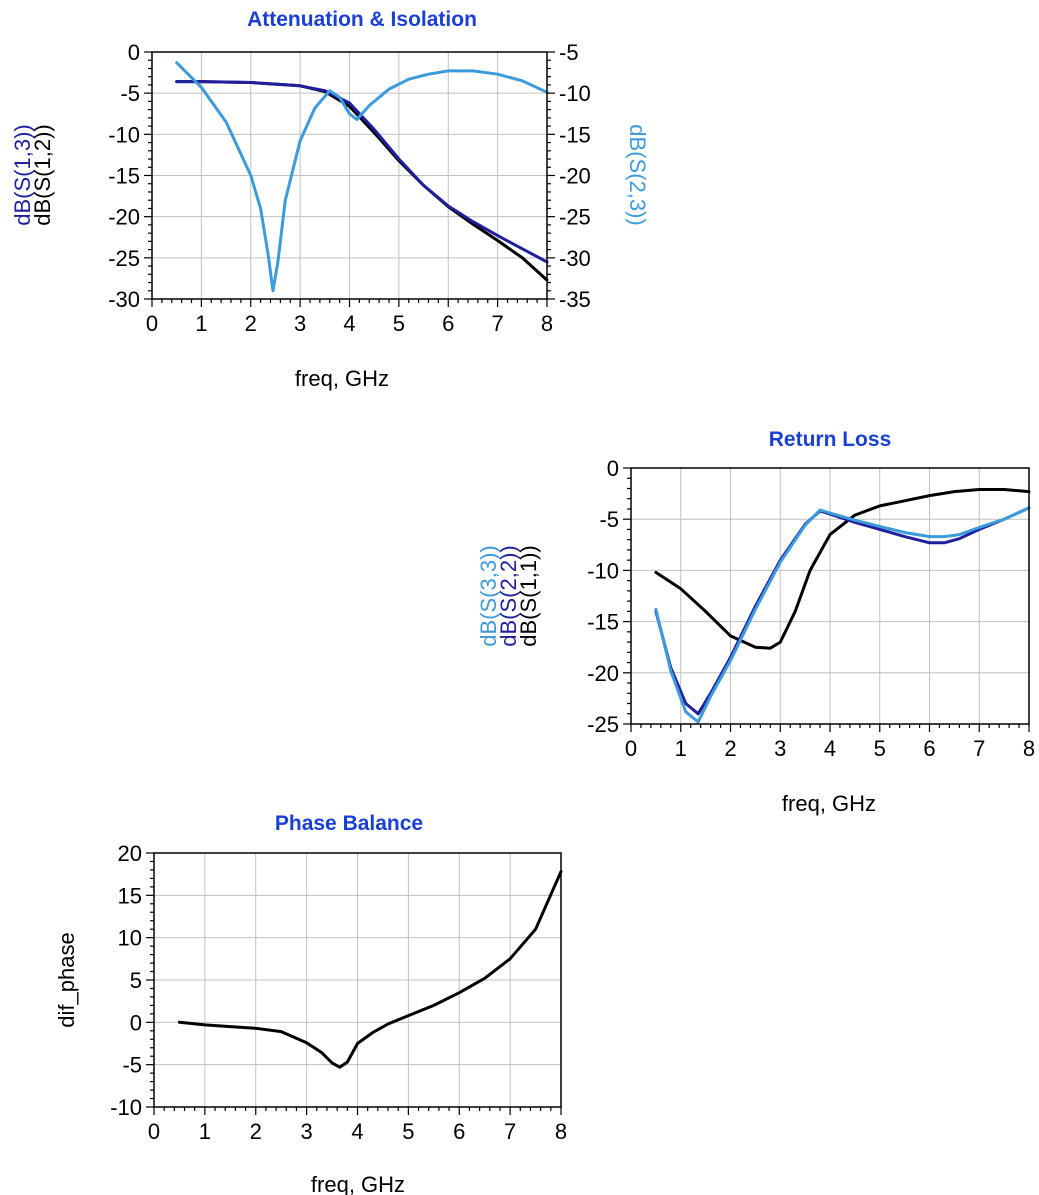 This screenshot has width=1039, height=1195. What do you see at coordinates (124, 299) in the screenshot?
I see `y-tick-label: -30` at bounding box center [124, 299].